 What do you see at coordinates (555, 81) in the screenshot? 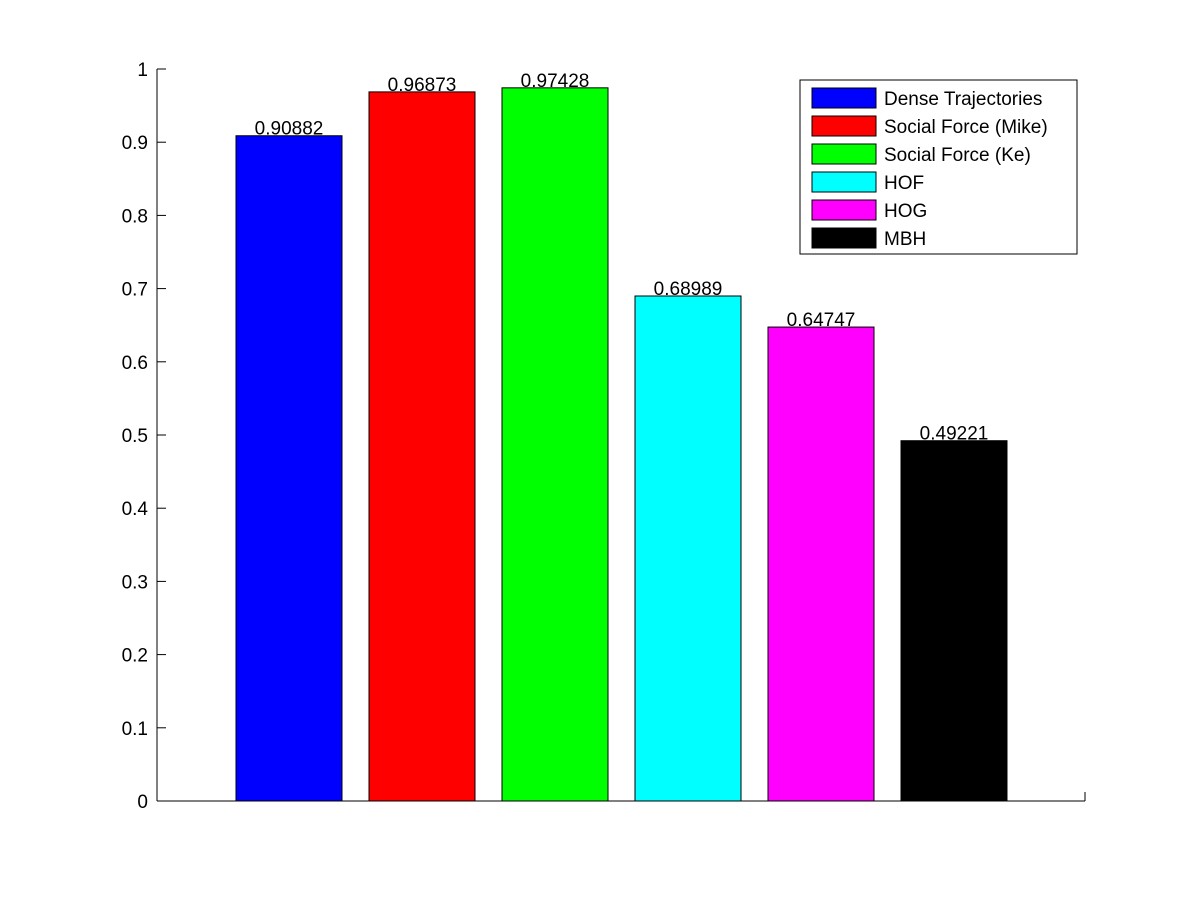
I see `bar-value-label: 0.97428` at bounding box center [555, 81].